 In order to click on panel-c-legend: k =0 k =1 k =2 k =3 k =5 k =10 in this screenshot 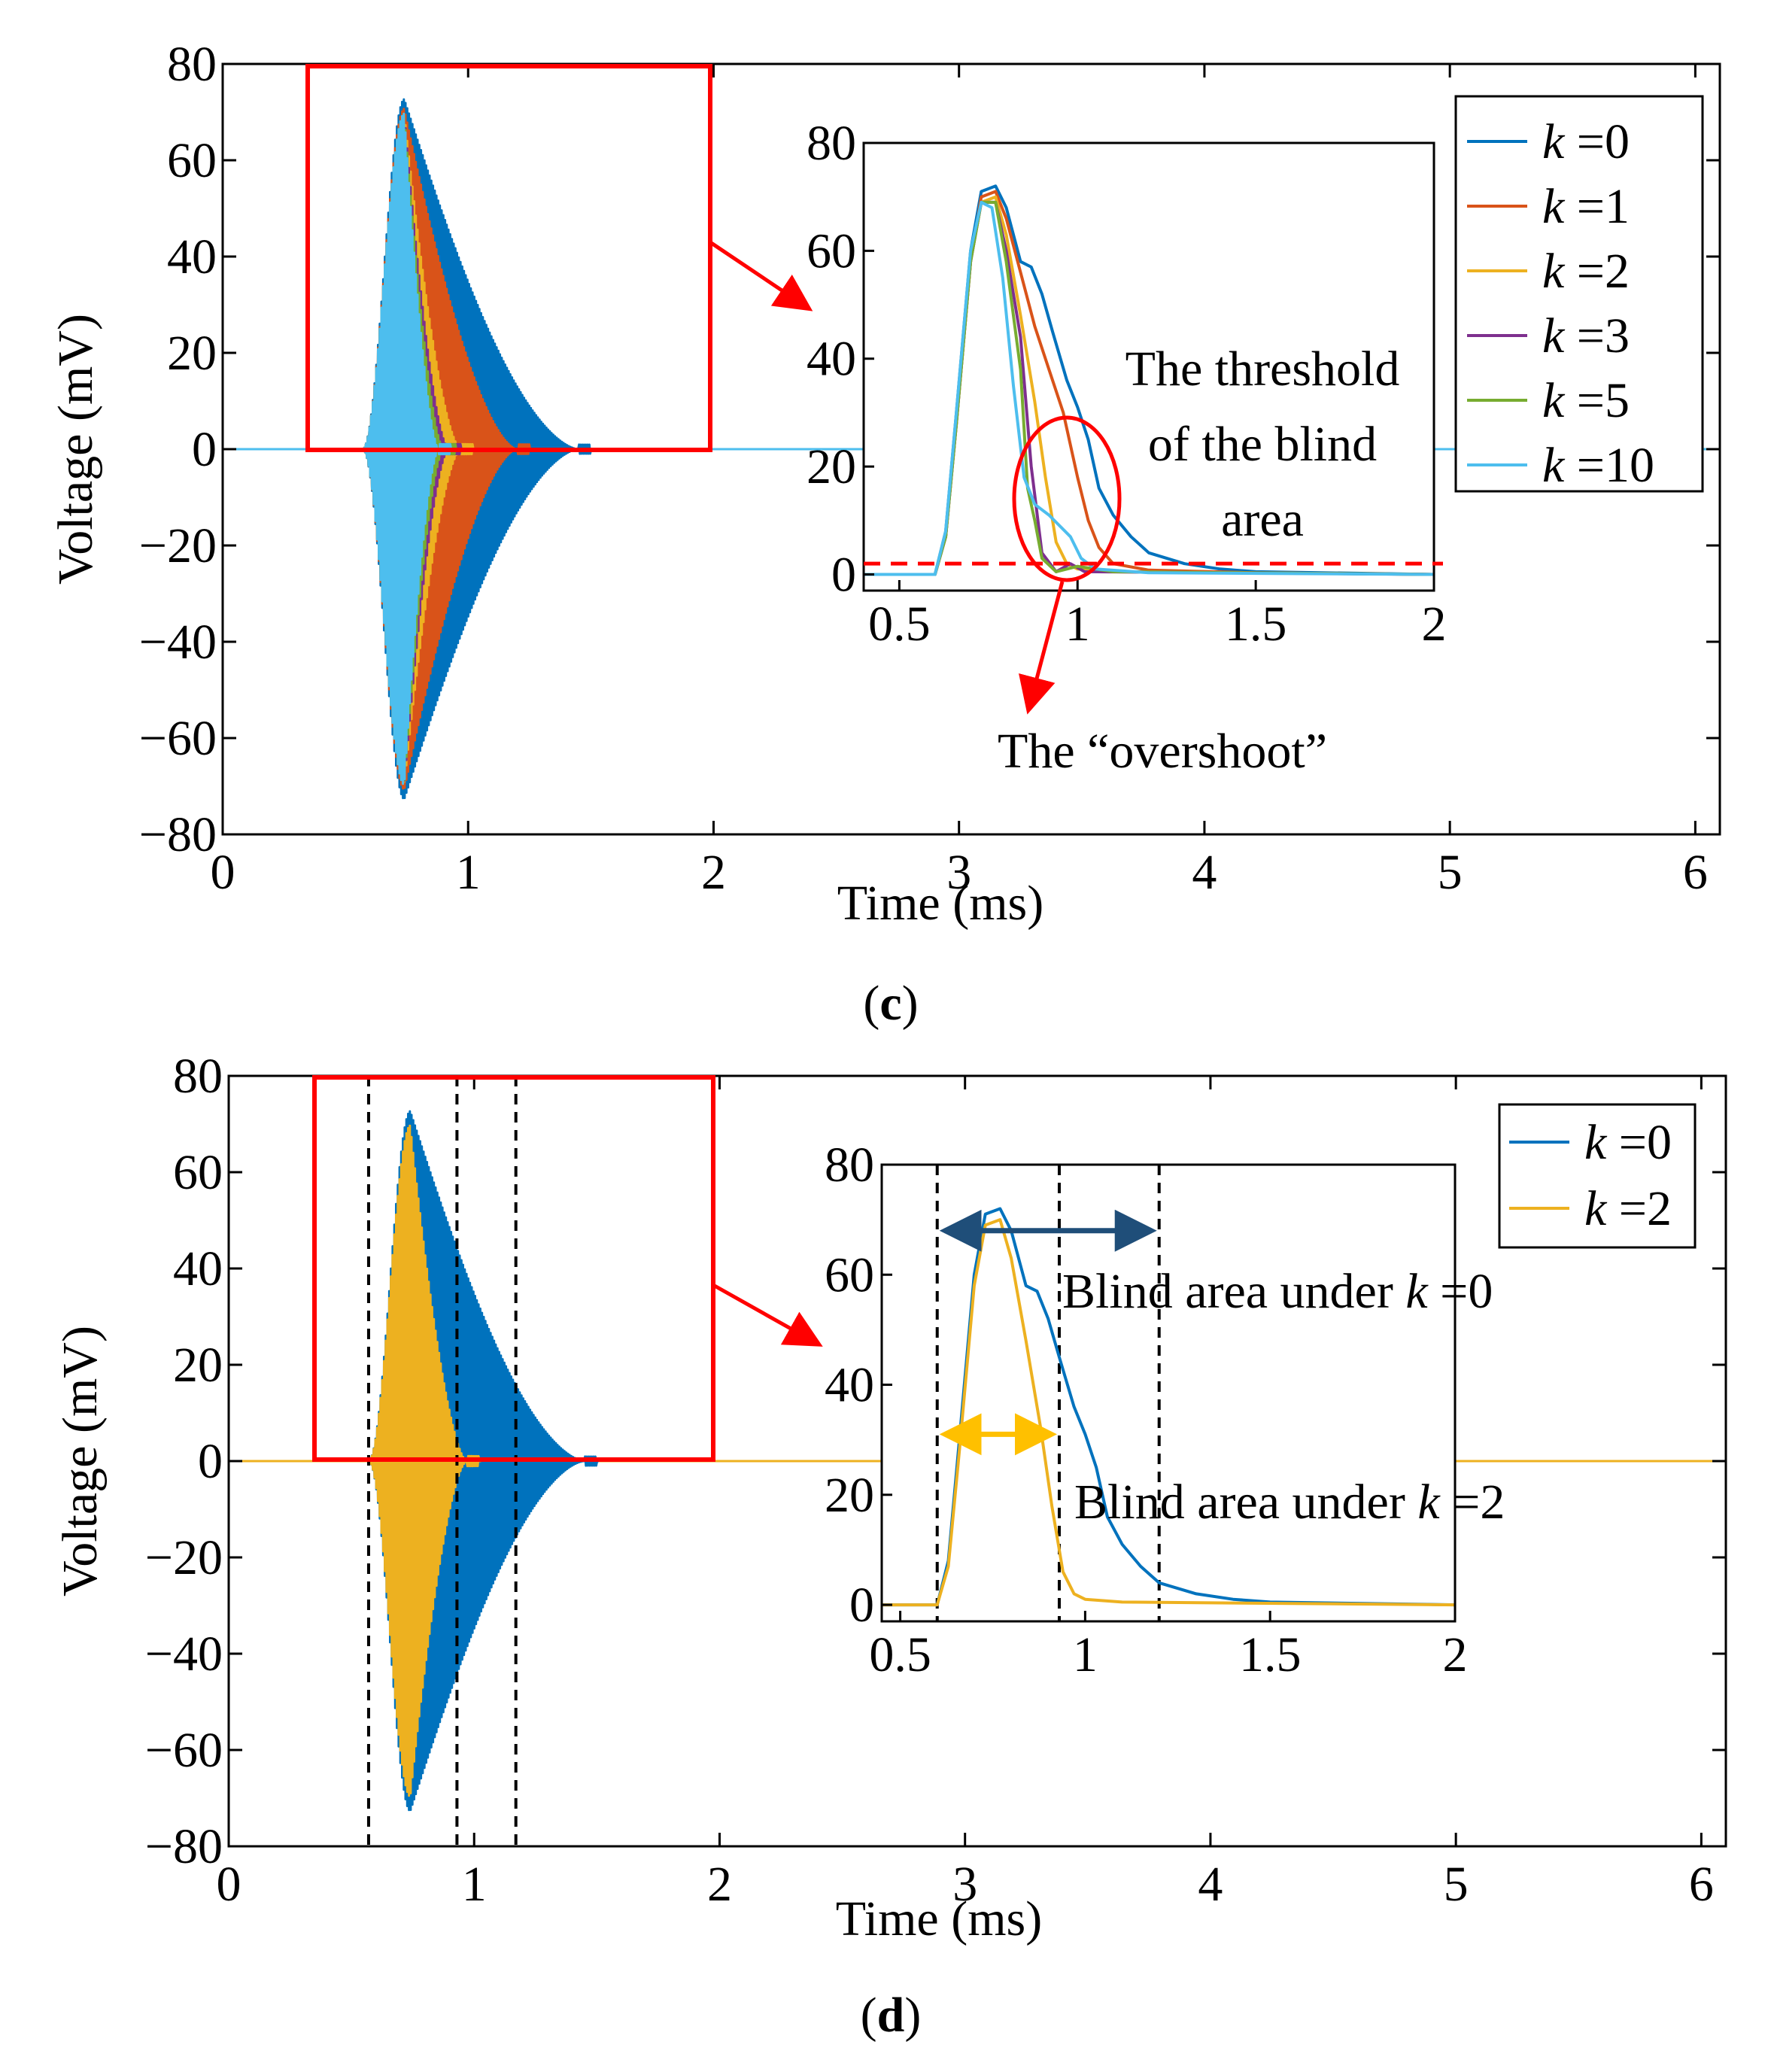, I will do `click(1579, 294)`.